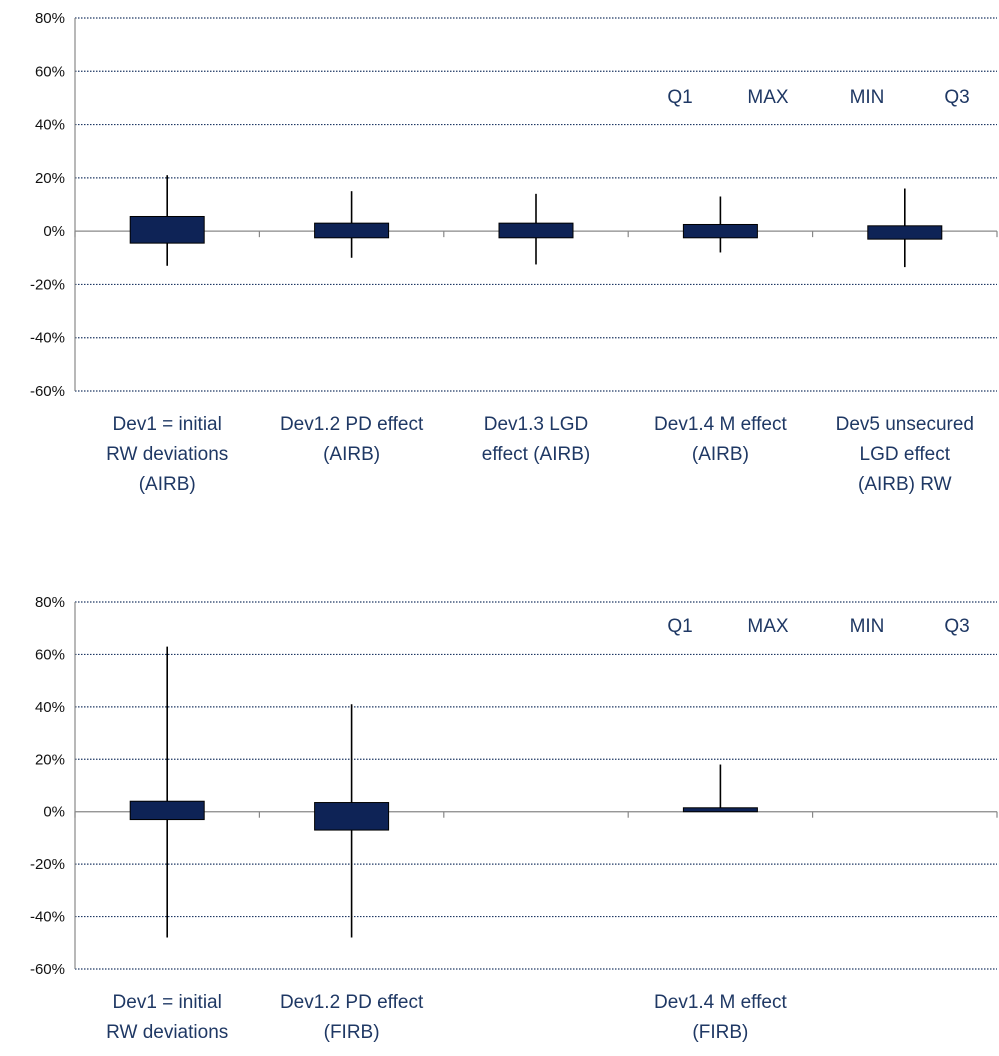 Image resolution: width=999 pixels, height=1056 pixels. I want to click on category-label: Dev5 unsecured, so click(905, 424).